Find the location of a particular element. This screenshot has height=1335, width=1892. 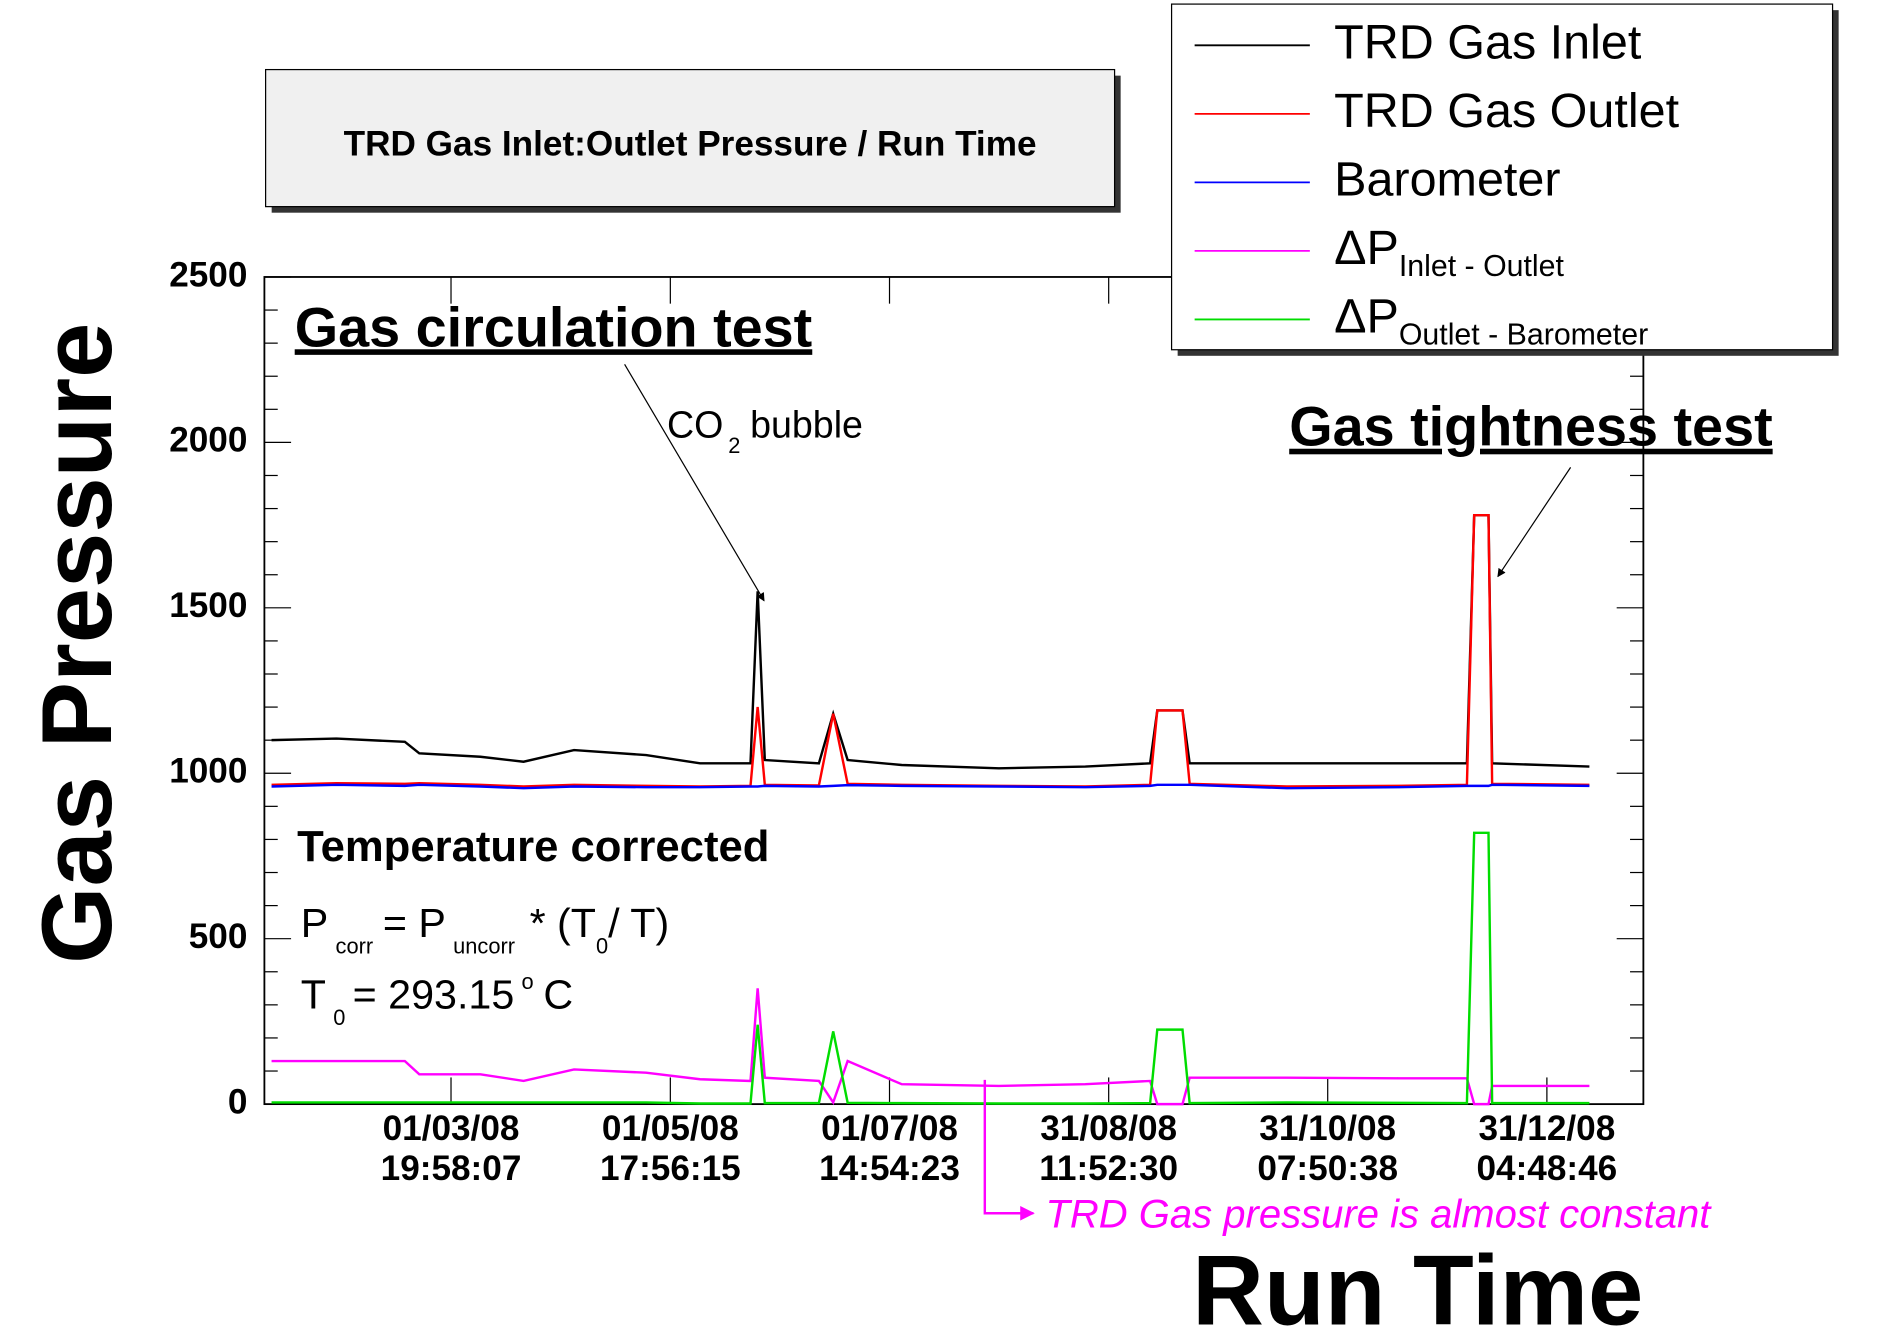

y-axis-label: Gas Pressure is located at coordinates (77, 643).